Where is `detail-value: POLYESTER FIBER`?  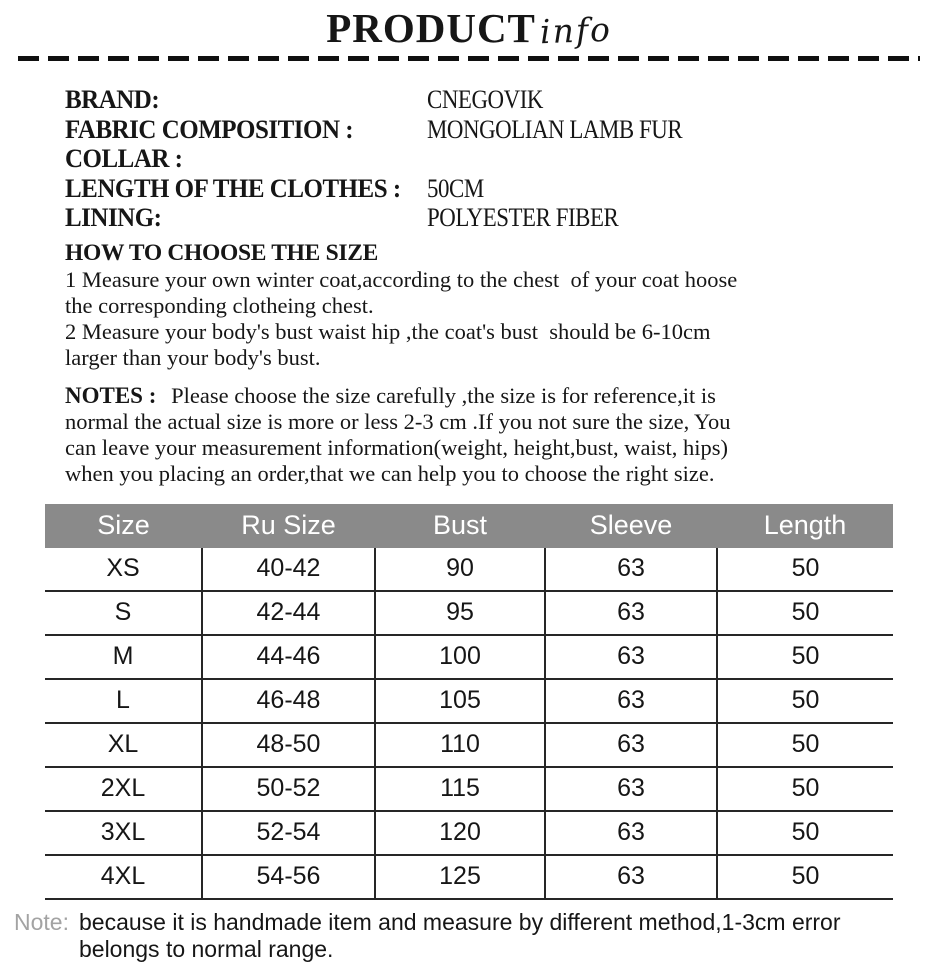
detail-value: POLYESTER FIBER is located at coordinates (523, 217).